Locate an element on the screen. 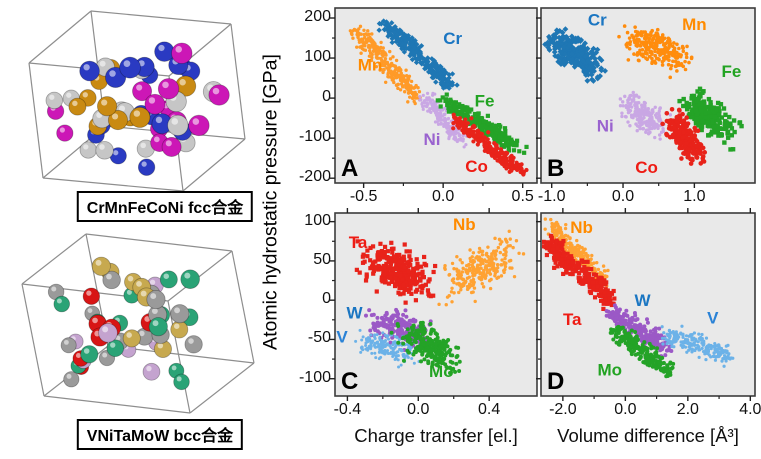 This screenshot has width=761, height=459. y-tick-label-C: 50 is located at coordinates (322, 259).